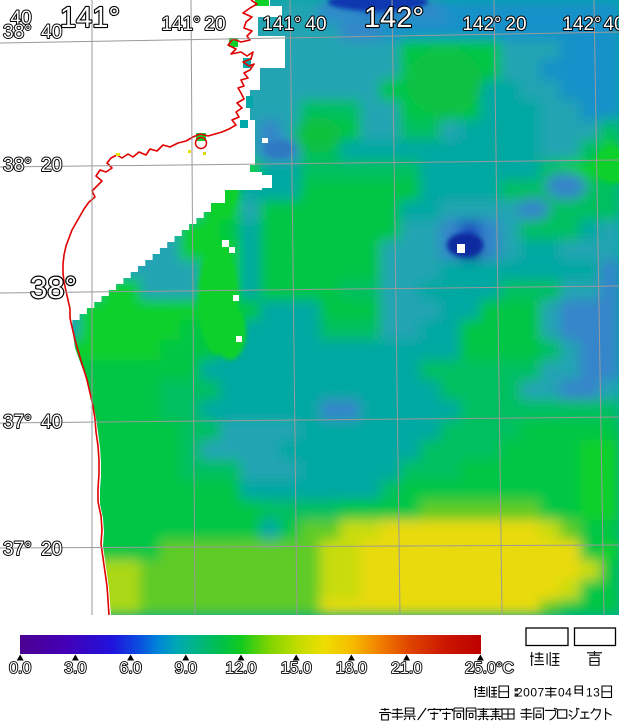 The width and height of the screenshot is (619, 725). Describe the element at coordinates (593, 693) in the screenshot. I see `svg-text: 13` at that location.